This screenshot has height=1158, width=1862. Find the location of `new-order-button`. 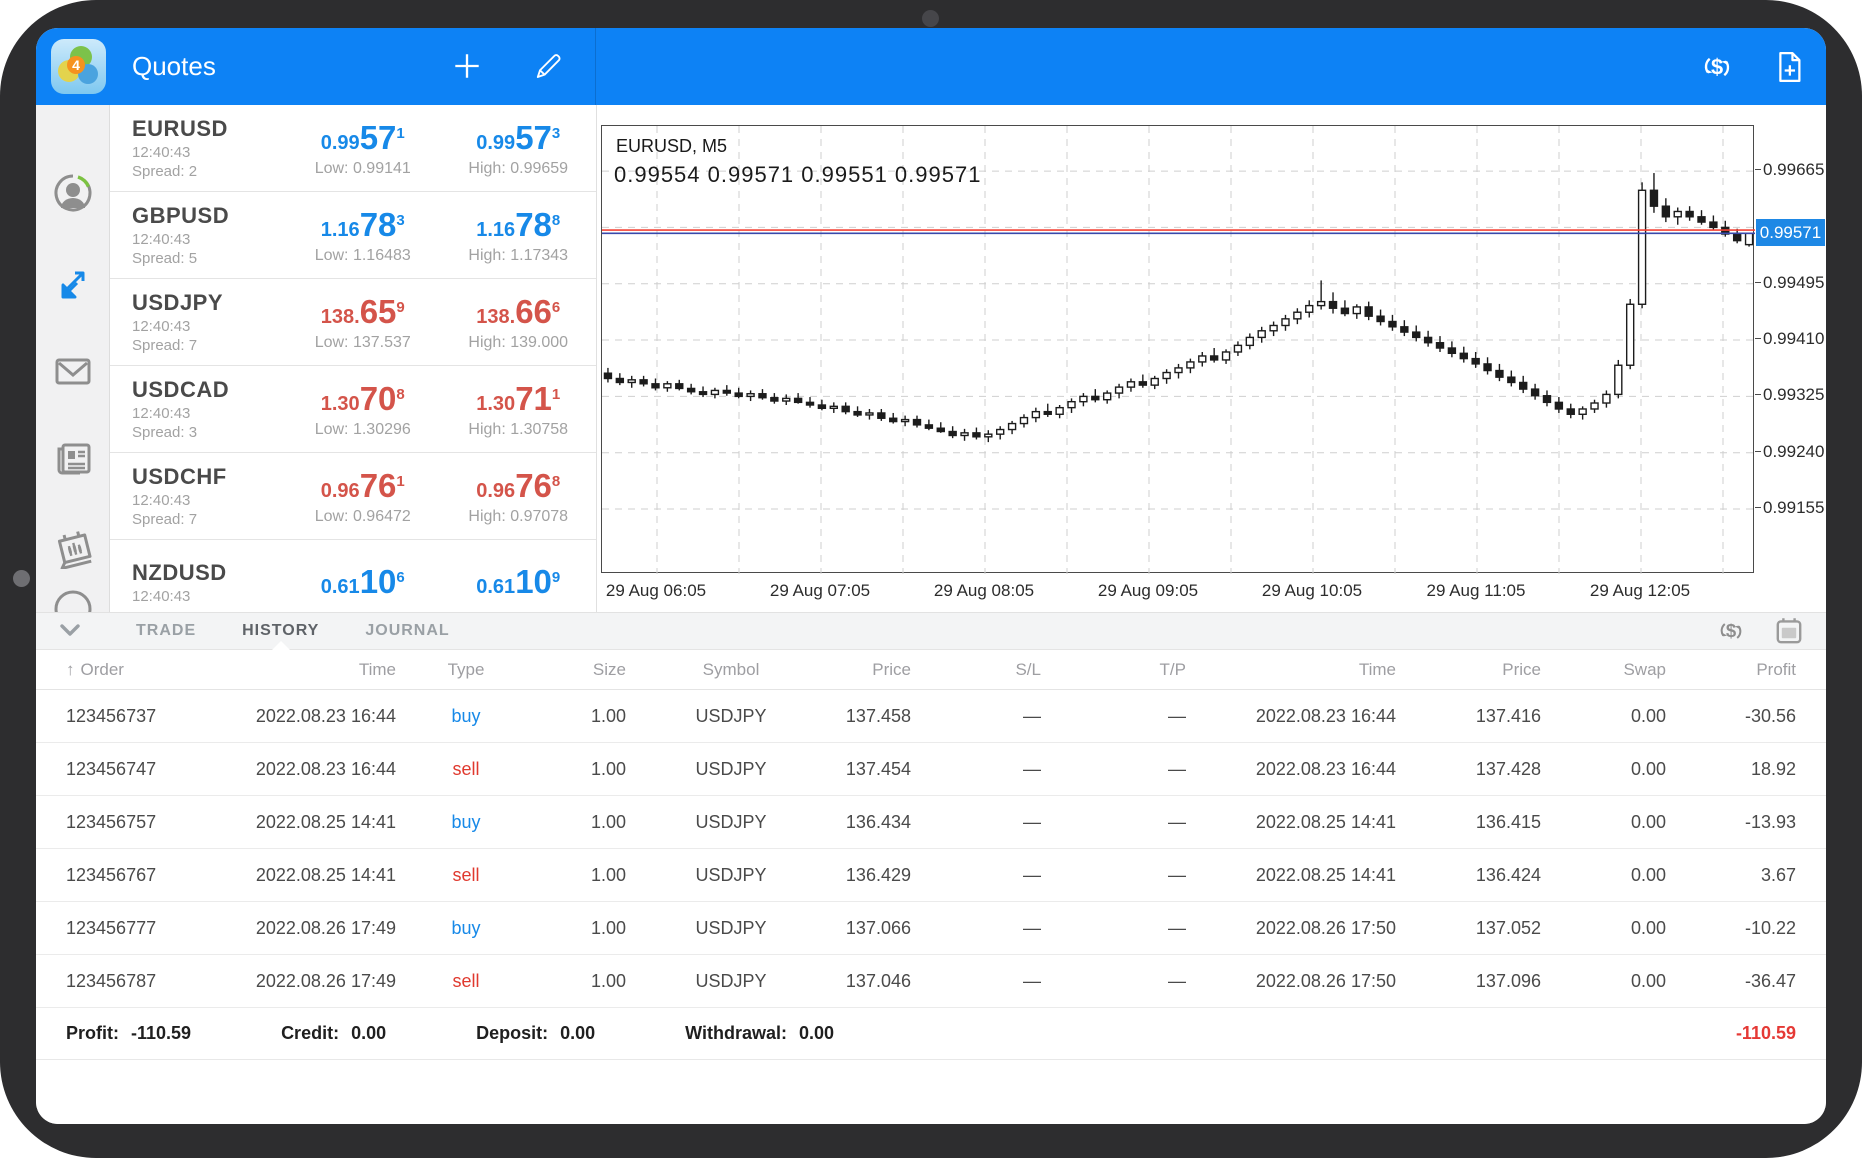

new-order-button is located at coordinates (1789, 67).